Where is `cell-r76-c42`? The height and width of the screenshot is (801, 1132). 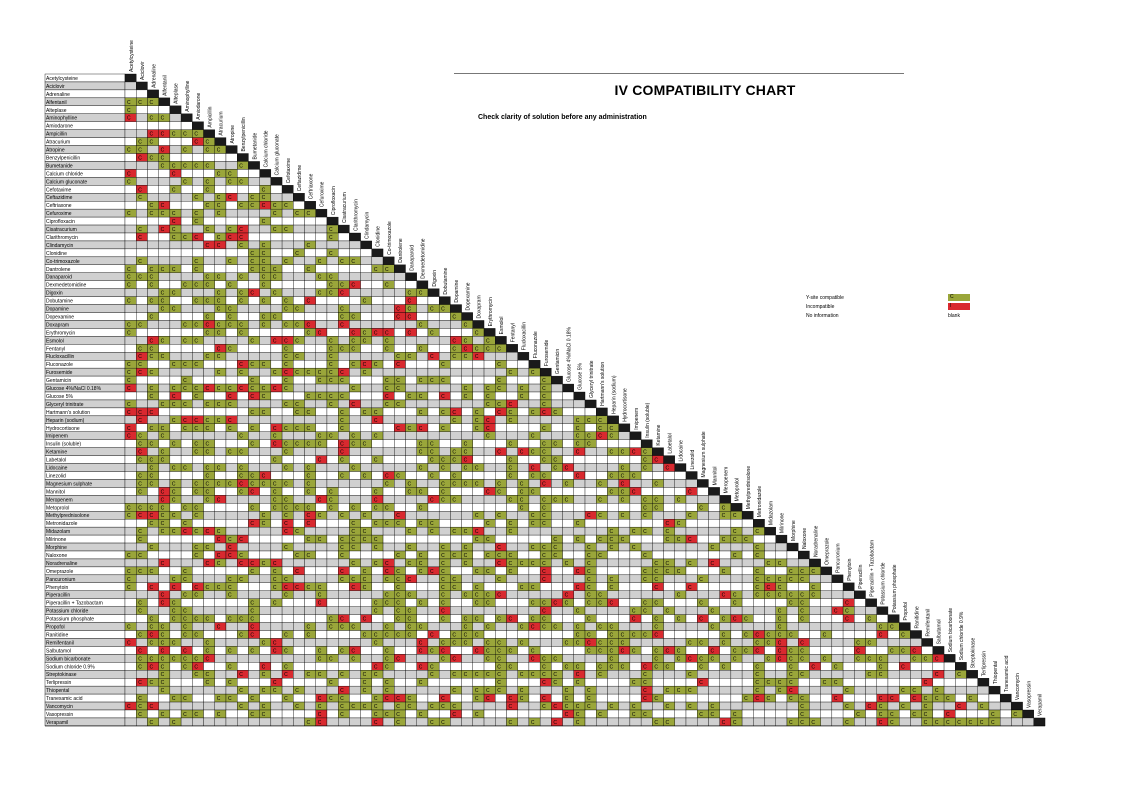
cell-r76-c42 is located at coordinates (590, 674).